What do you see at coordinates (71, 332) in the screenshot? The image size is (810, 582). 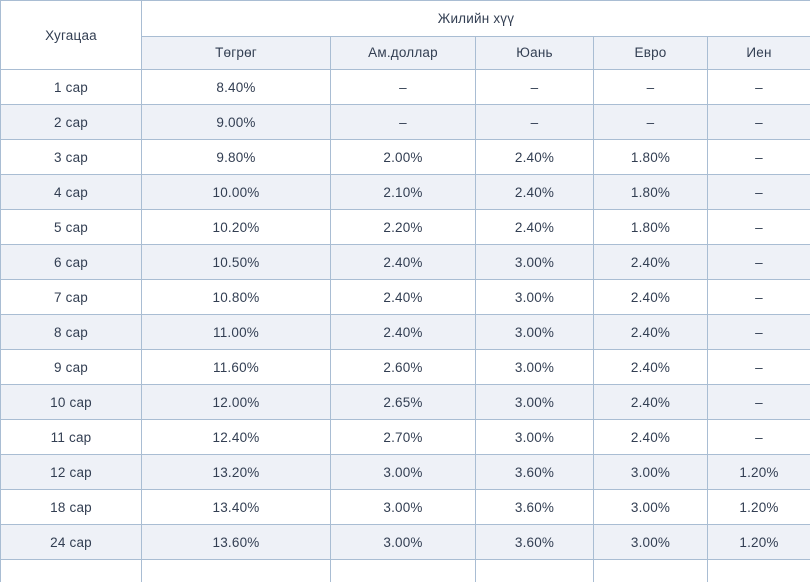 I see `period-cell: 8 сар` at bounding box center [71, 332].